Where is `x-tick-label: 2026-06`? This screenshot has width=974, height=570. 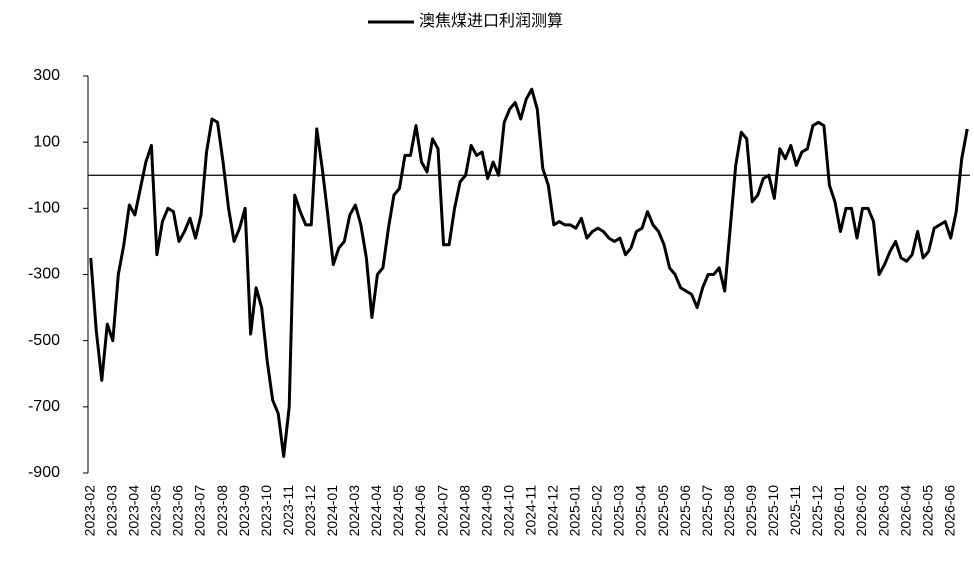
x-tick-label: 2026-06 is located at coordinates (949, 511).